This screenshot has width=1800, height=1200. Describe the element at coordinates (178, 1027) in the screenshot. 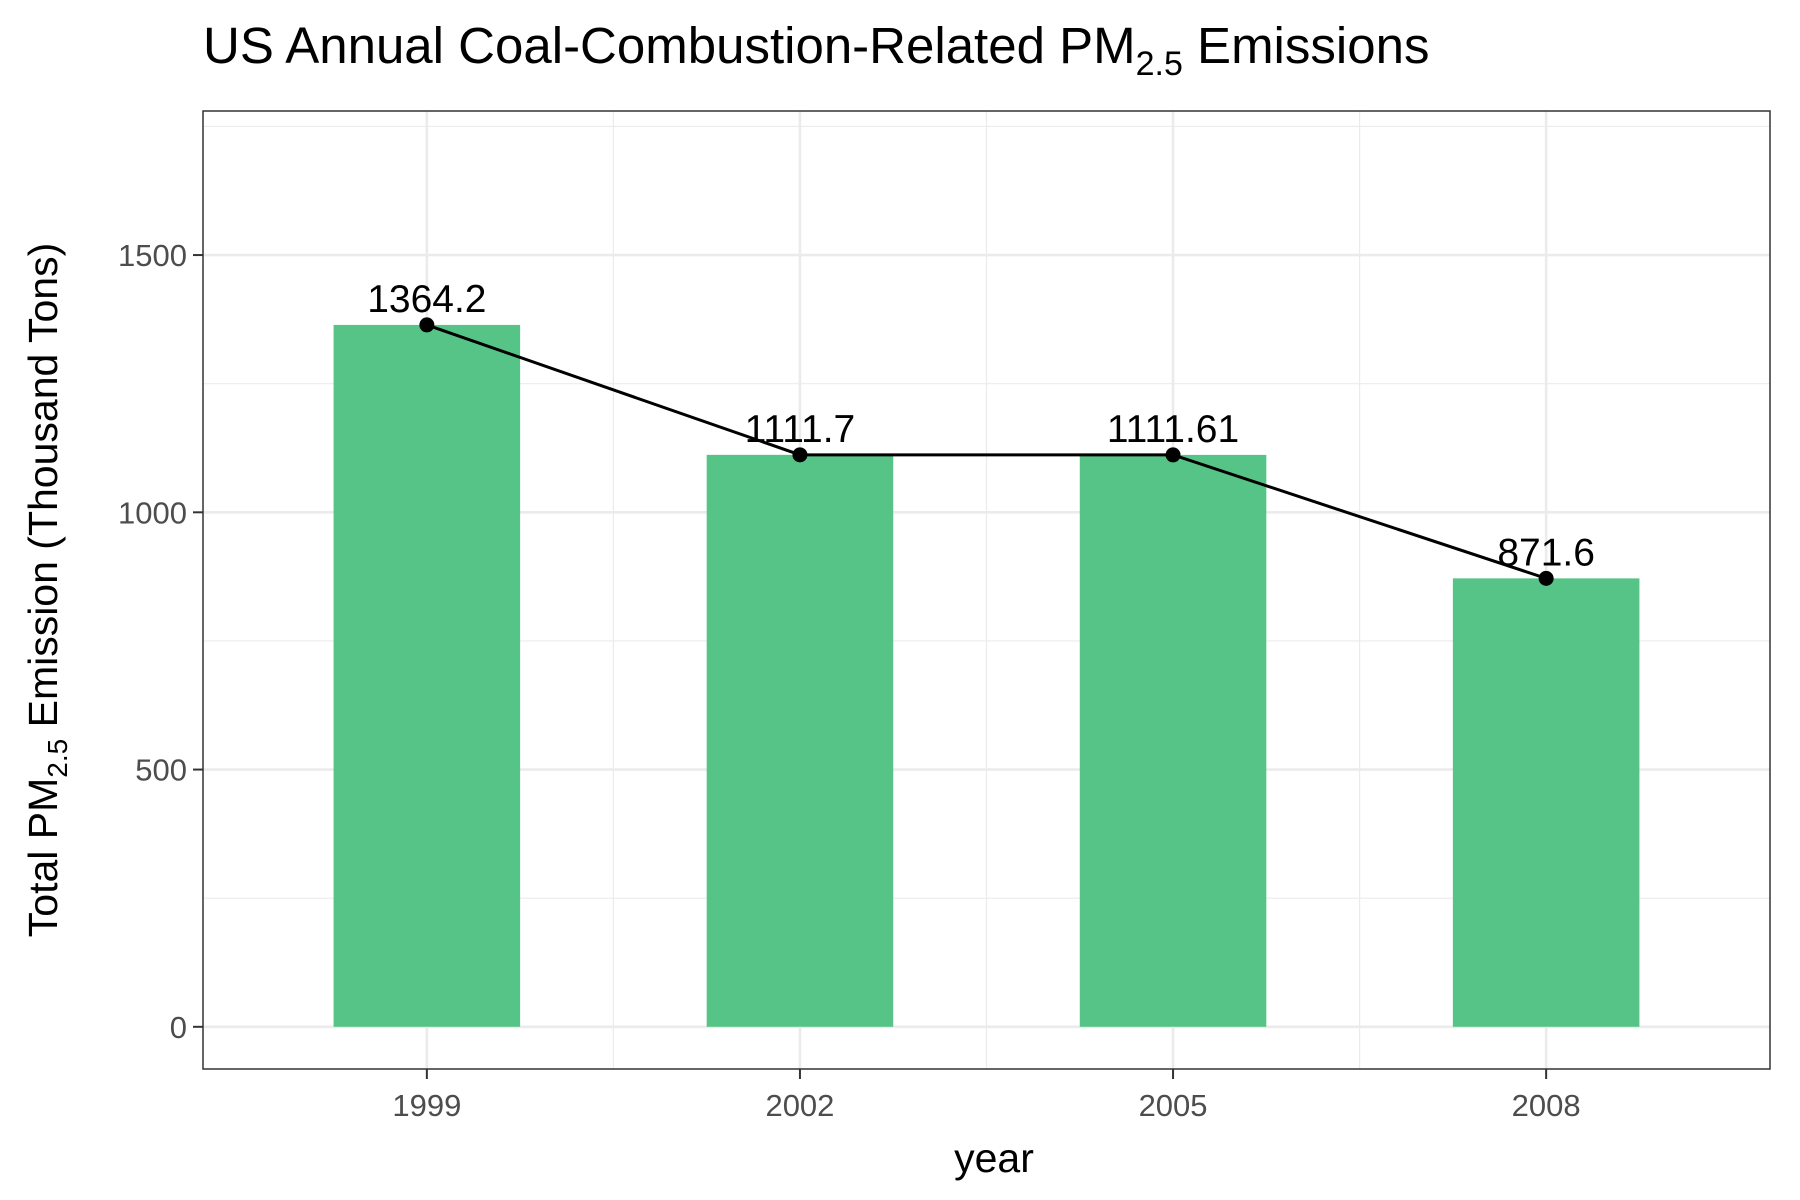

I see `y-tick-label: 0` at that location.